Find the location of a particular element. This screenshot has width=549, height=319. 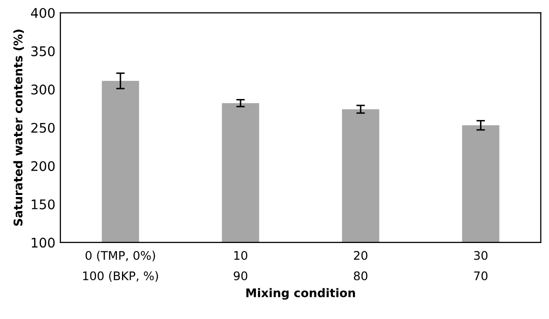

x-tick-label: 10 90 is located at coordinates (241, 265).